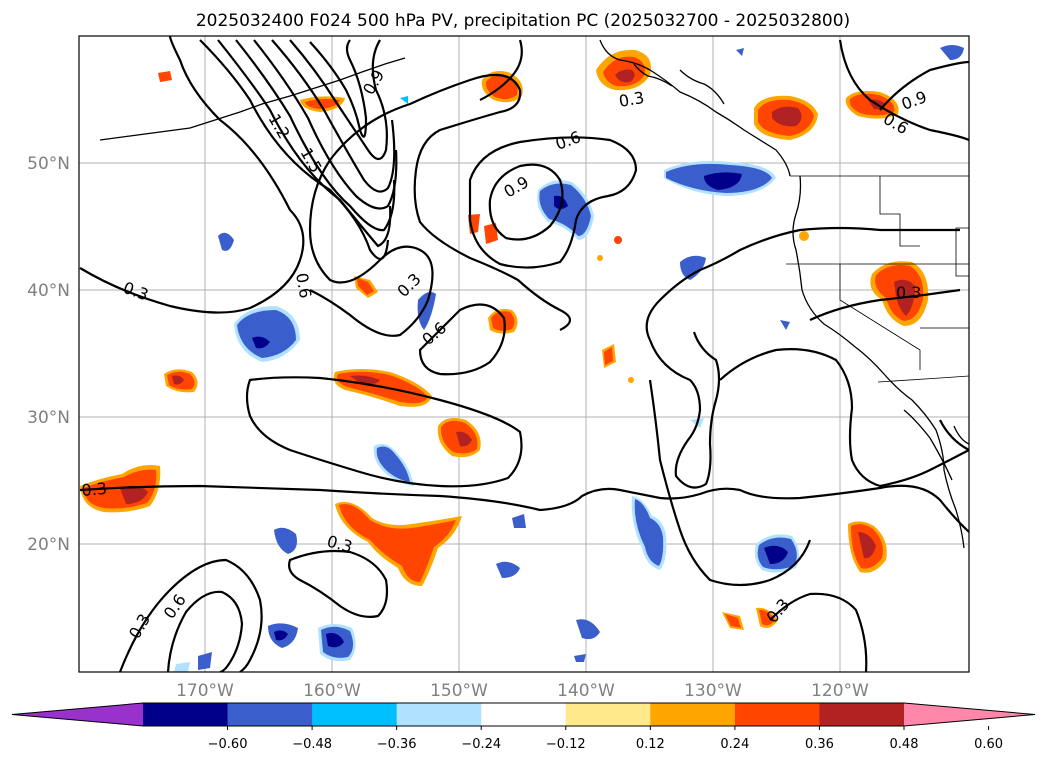  Describe the element at coordinates (332, 691) in the screenshot. I see `lon-label-160w: 160°W` at that location.